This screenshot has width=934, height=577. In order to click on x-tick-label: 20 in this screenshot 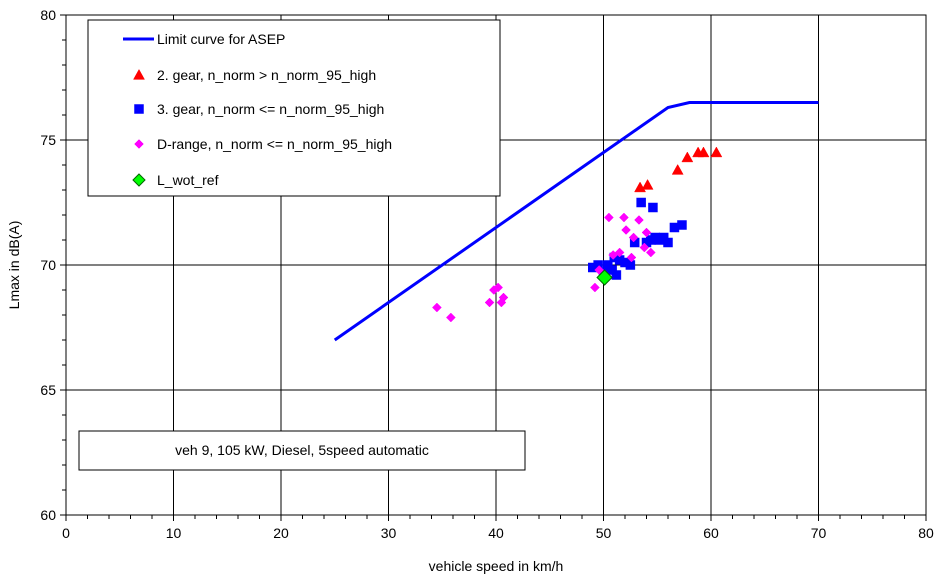, I will do `click(281, 533)`.